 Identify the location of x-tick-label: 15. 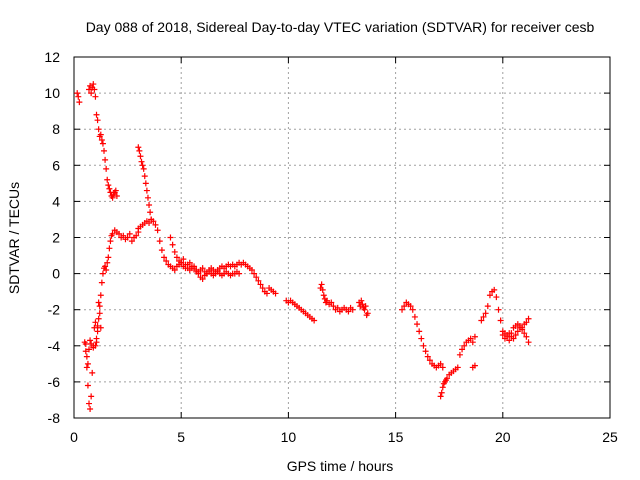
(396, 437).